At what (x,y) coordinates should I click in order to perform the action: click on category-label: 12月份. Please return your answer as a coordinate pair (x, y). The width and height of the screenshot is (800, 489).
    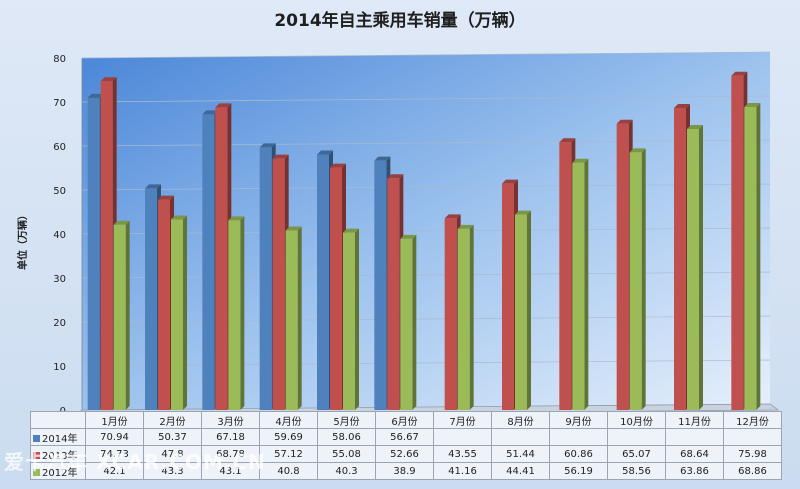
    Looking at the image, I should click on (752, 420).